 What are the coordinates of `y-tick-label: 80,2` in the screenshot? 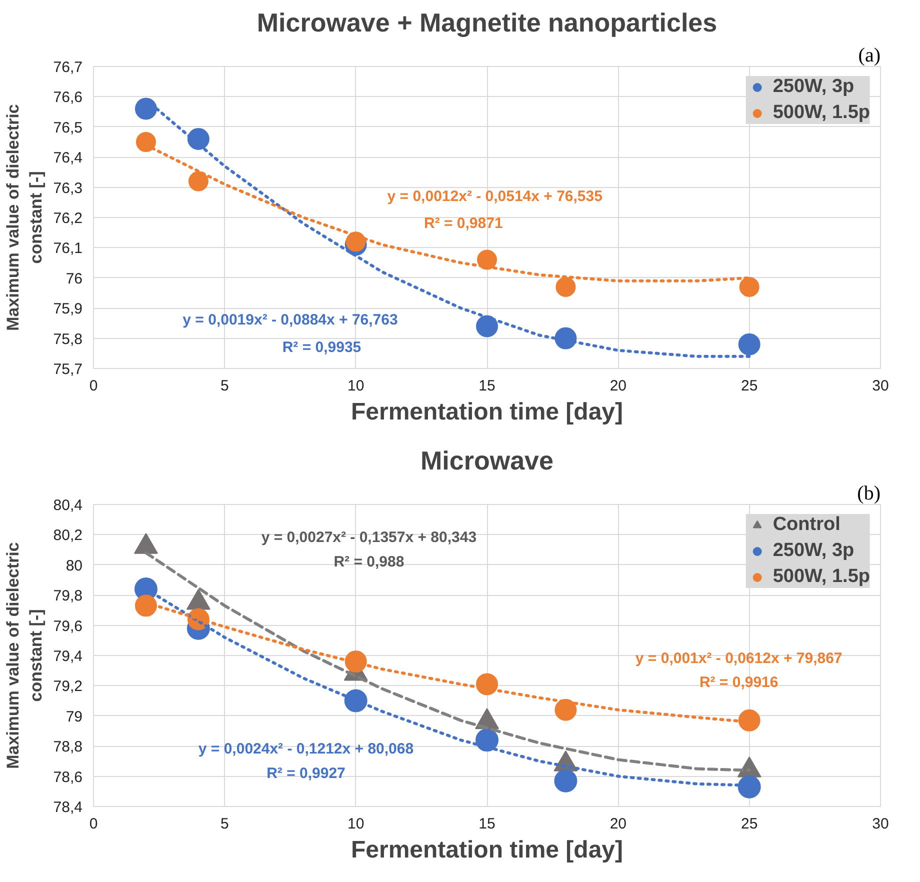 It's located at (68, 535).